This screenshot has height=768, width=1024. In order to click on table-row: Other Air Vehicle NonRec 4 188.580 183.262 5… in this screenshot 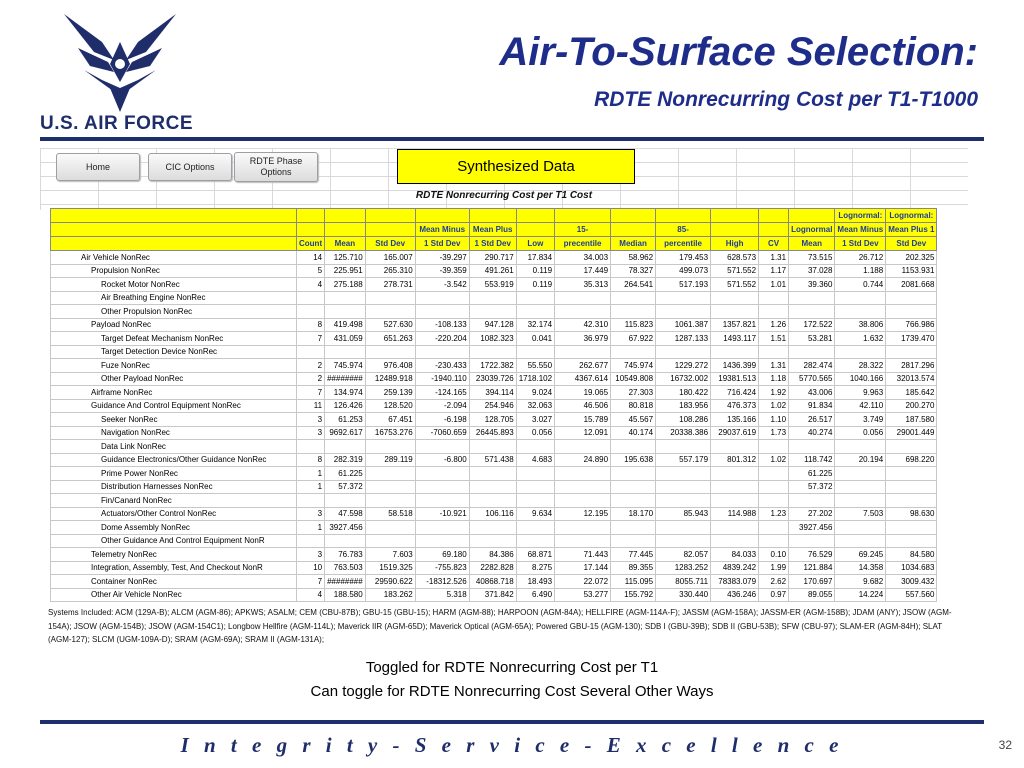, I will do `click(494, 594)`.